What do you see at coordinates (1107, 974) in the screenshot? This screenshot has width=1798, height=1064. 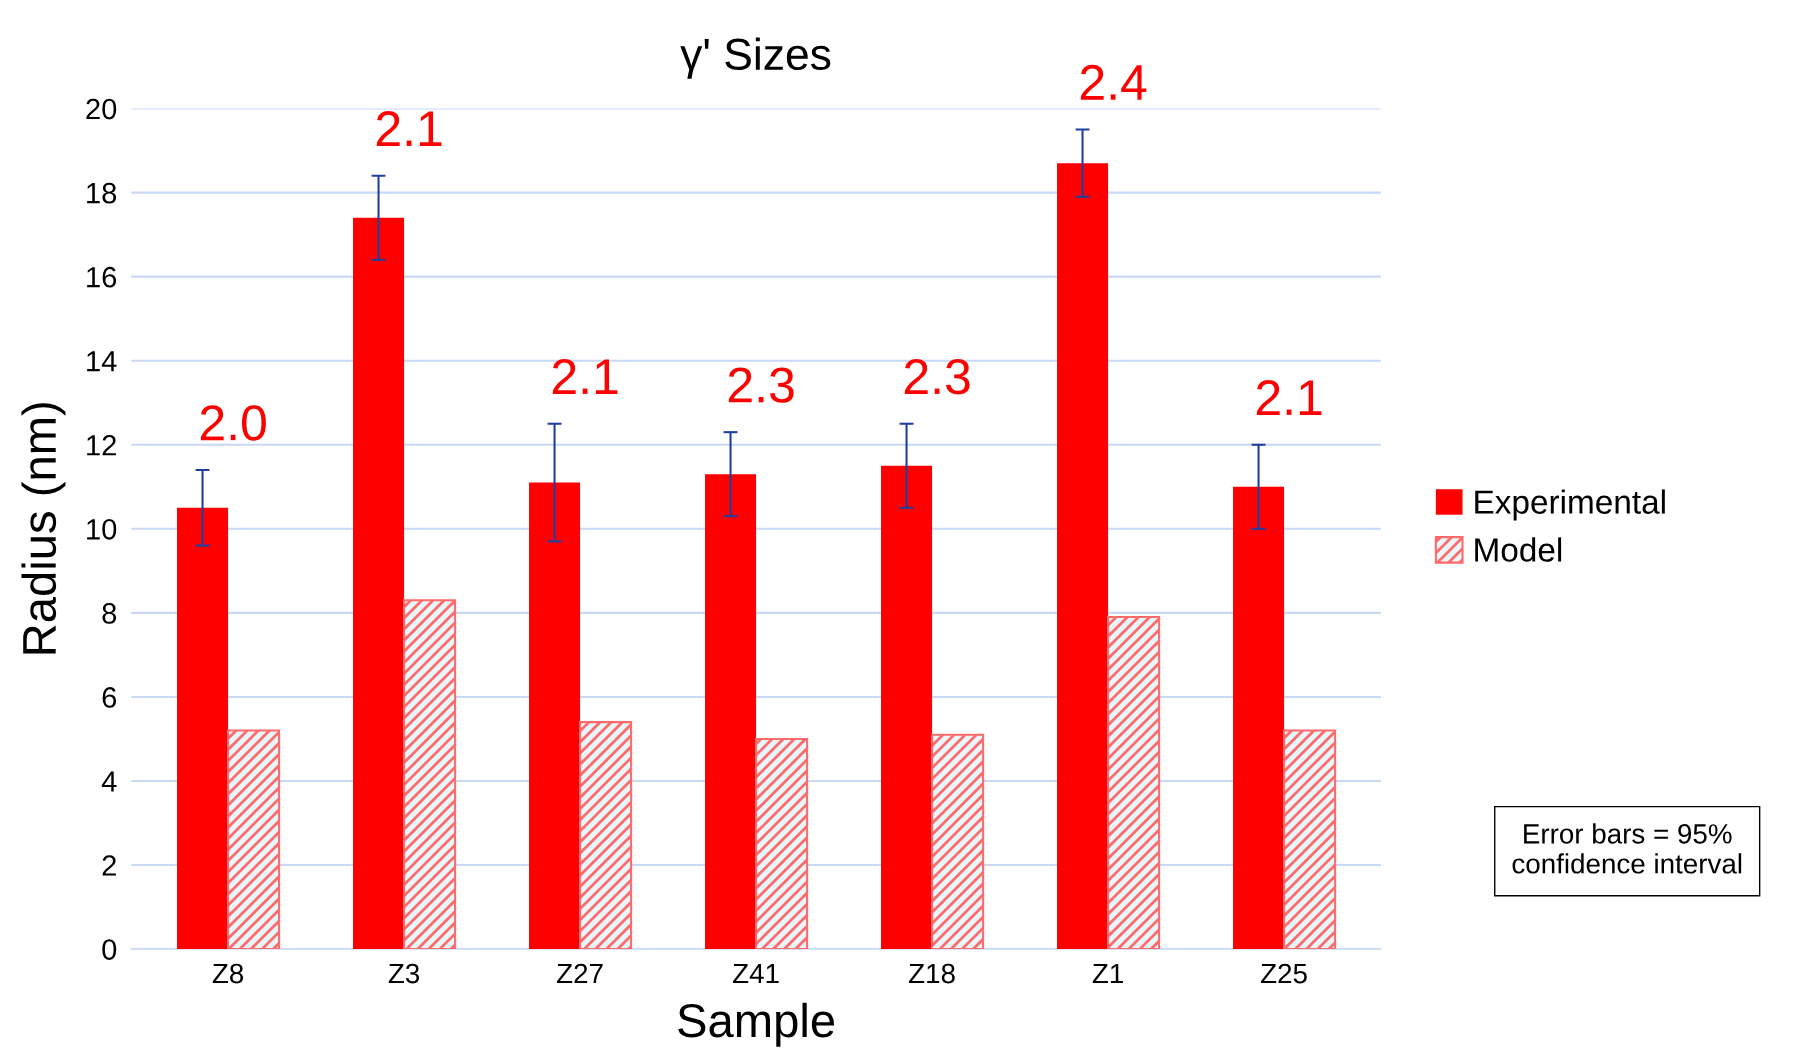 I see `x-tick-label: Z1` at bounding box center [1107, 974].